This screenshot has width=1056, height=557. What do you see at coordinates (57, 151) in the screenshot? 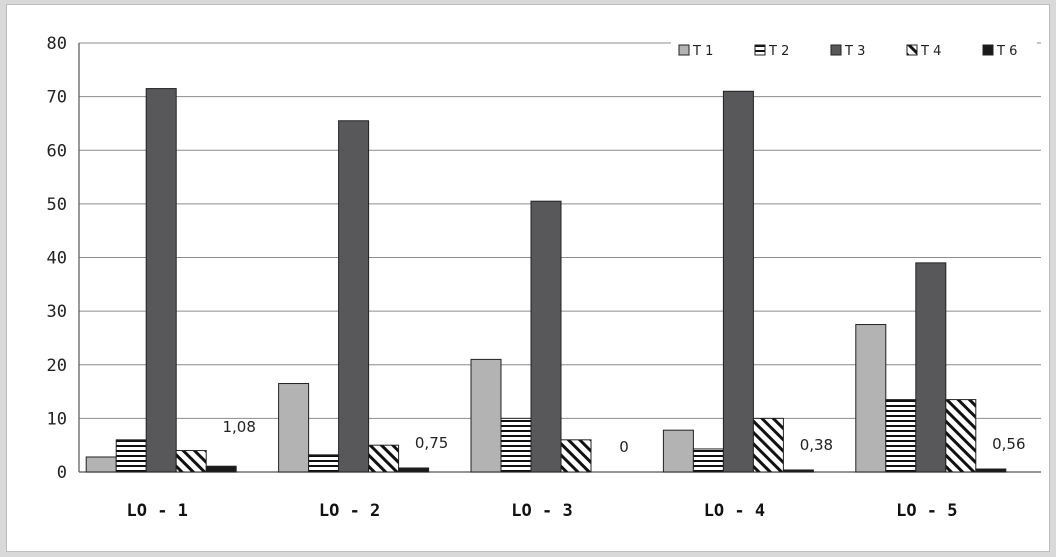
I see `y-tick-label: 60` at bounding box center [57, 151].